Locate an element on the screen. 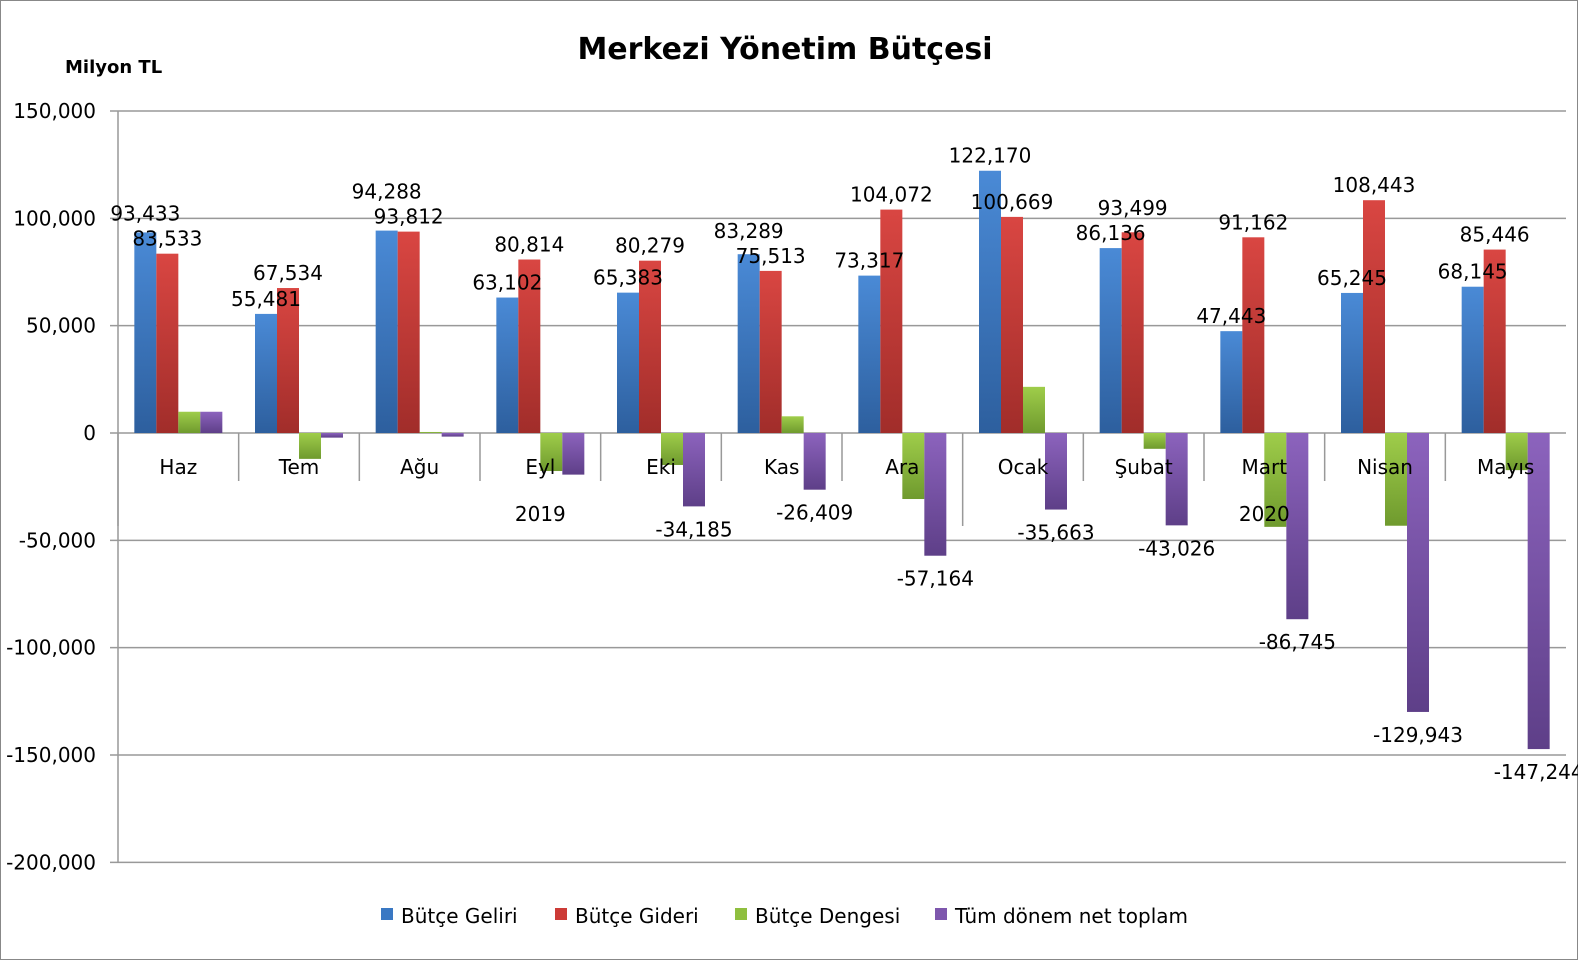 The width and height of the screenshot is (1578, 961). y-tick-label: -150,000 is located at coordinates (51, 755).